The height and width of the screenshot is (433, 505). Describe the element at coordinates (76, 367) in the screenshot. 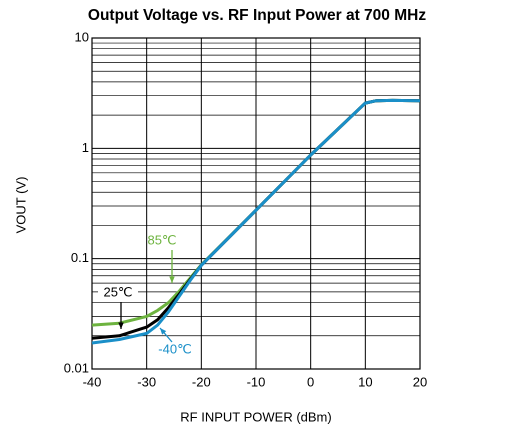

I see `y-tick-label: 0.01` at that location.